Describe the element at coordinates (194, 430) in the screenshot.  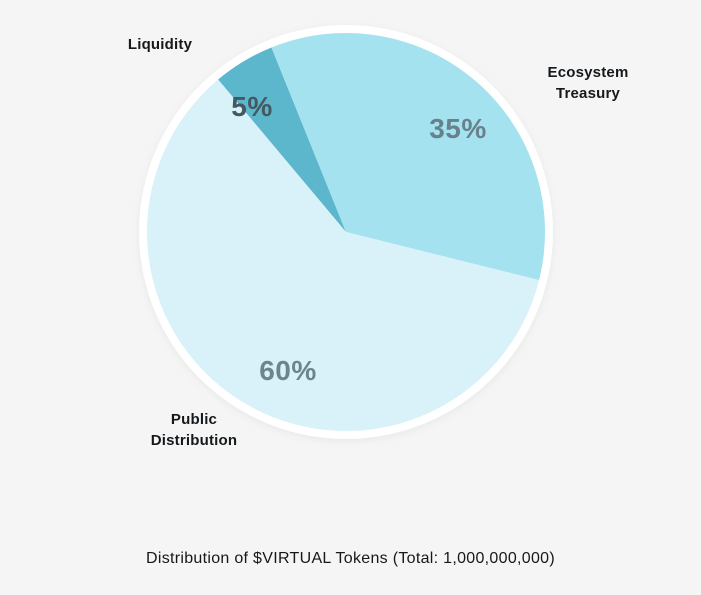
I see `slice-label-public-distribution: Public Distribution` at that location.